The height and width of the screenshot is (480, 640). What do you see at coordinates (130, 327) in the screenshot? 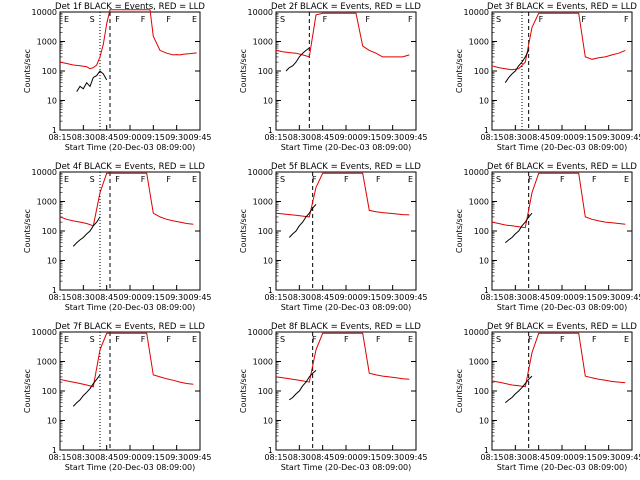
I see `panel-title: Det 7f BLACK = Events, RED = LLD` at bounding box center [130, 327].